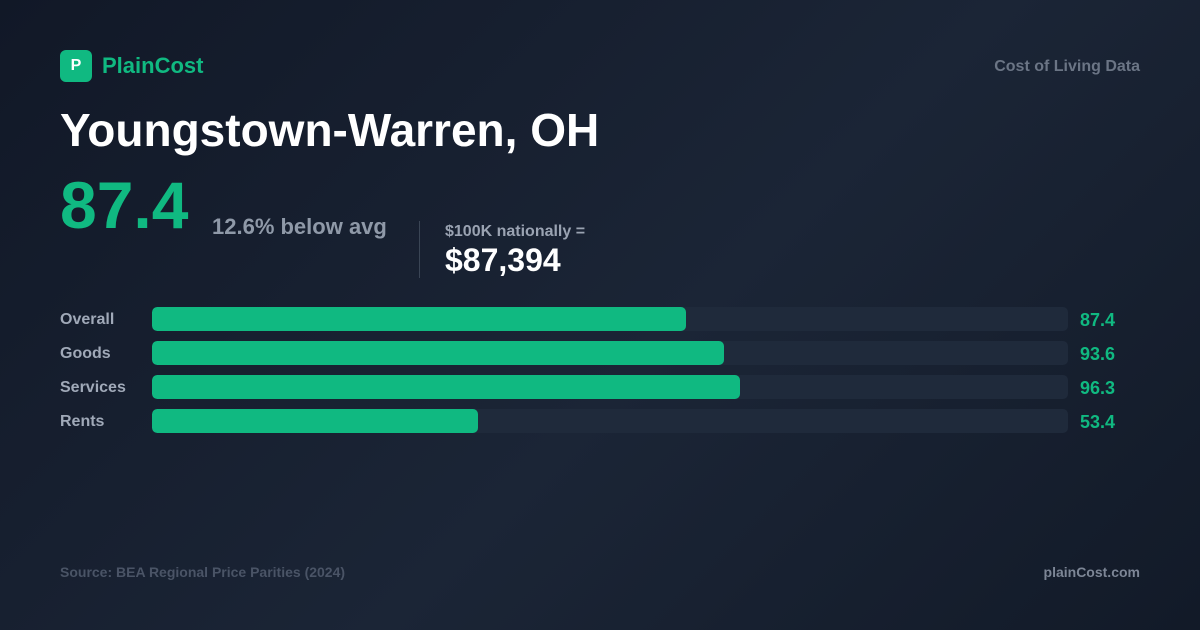  I want to click on equivalent-value: $87,394, so click(503, 260).